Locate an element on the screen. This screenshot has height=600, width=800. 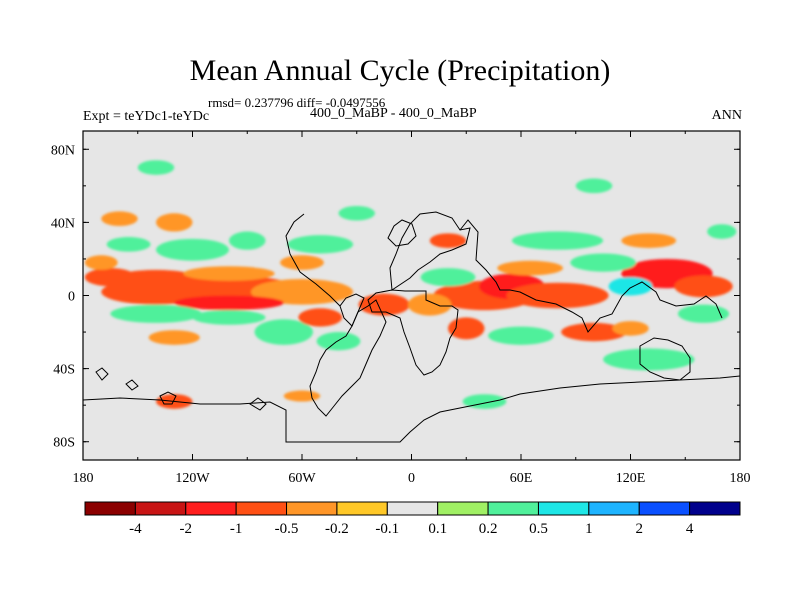
colorbar-label: -2 is located at coordinates (186, 529).